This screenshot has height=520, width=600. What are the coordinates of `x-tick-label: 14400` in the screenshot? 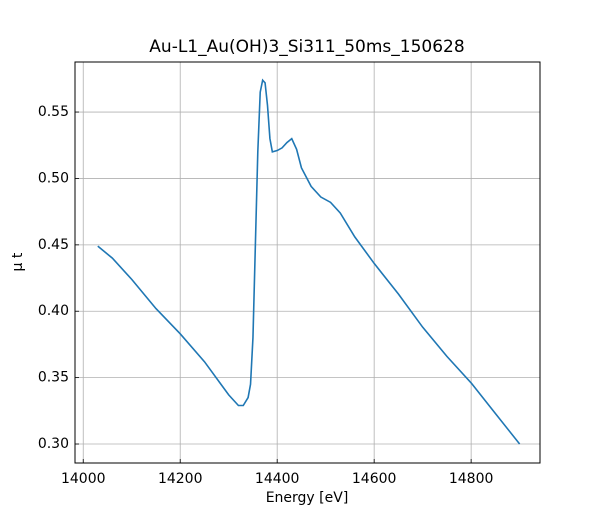 It's located at (277, 479).